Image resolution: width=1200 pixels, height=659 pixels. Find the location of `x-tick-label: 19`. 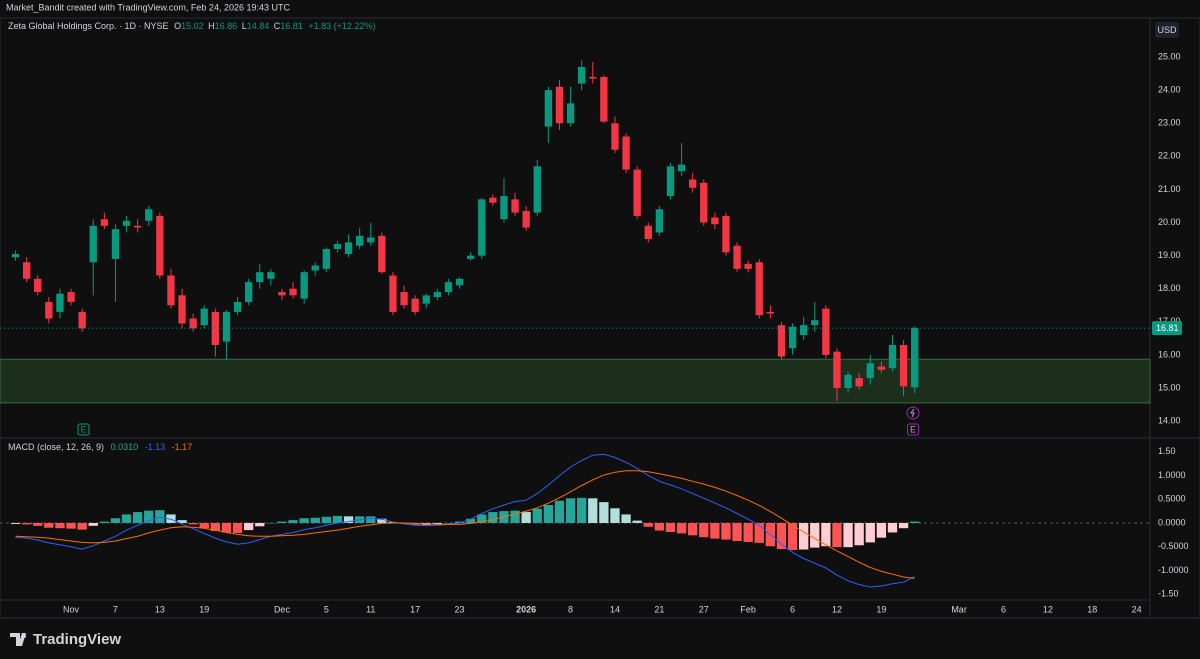

x-tick-label: 19 is located at coordinates (204, 609).